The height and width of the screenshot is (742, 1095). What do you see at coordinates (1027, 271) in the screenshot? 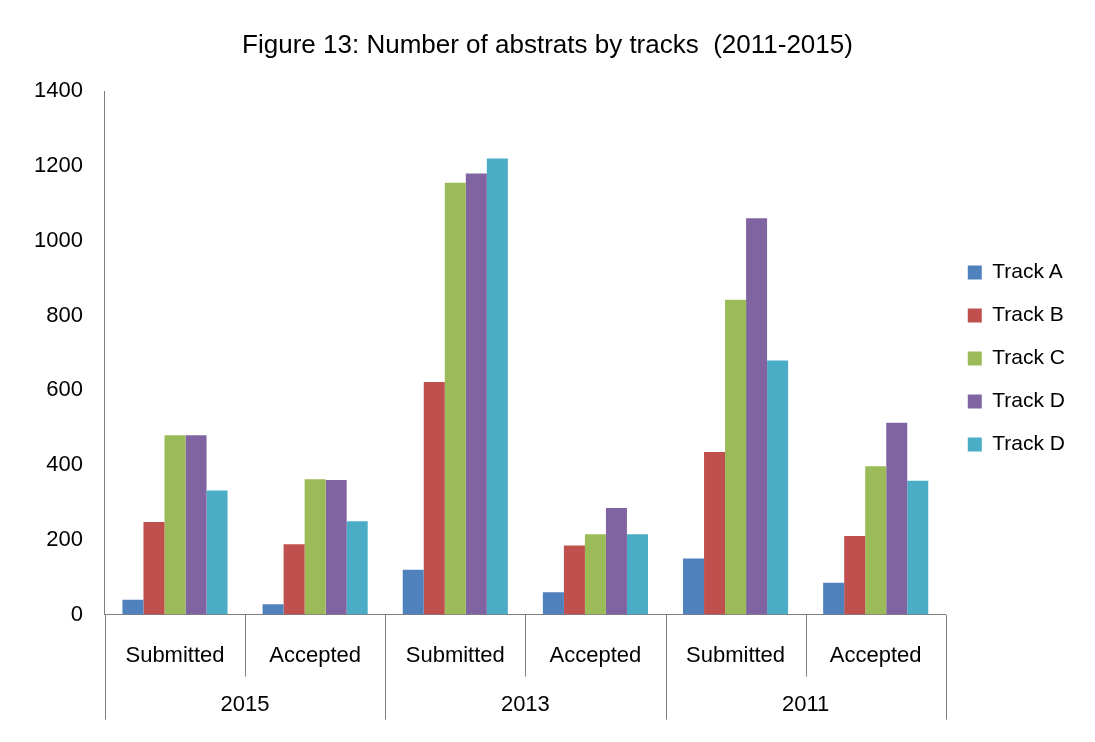
I see `legend-label: Track A` at bounding box center [1027, 271].